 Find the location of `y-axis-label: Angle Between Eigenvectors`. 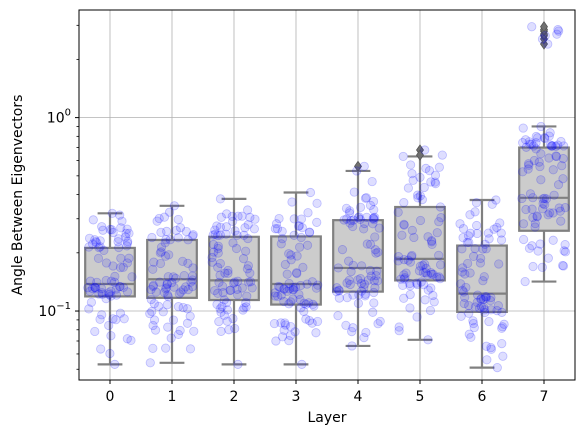

y-axis-label: Angle Between Eigenvectors is located at coordinates (18, 195).